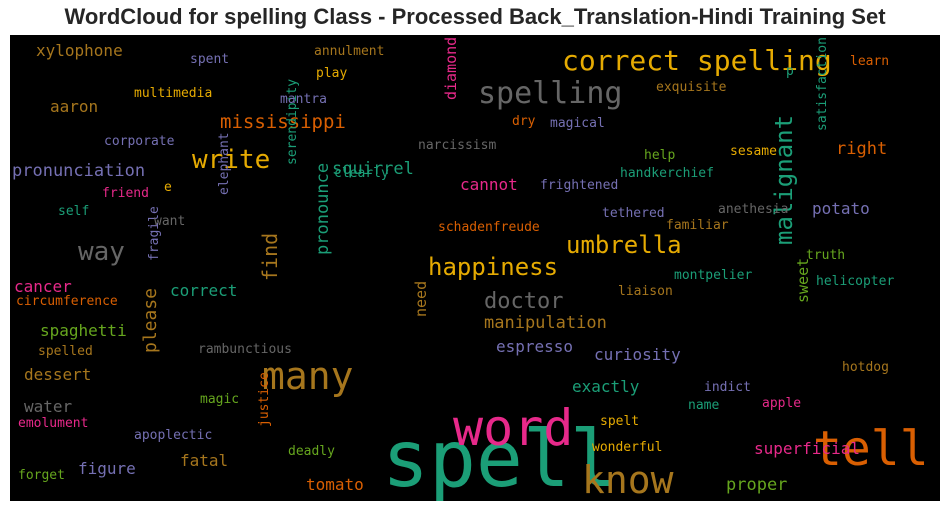 The height and width of the screenshot is (511, 950). I want to click on word-pronounce: pronounce, so click(323, 208).